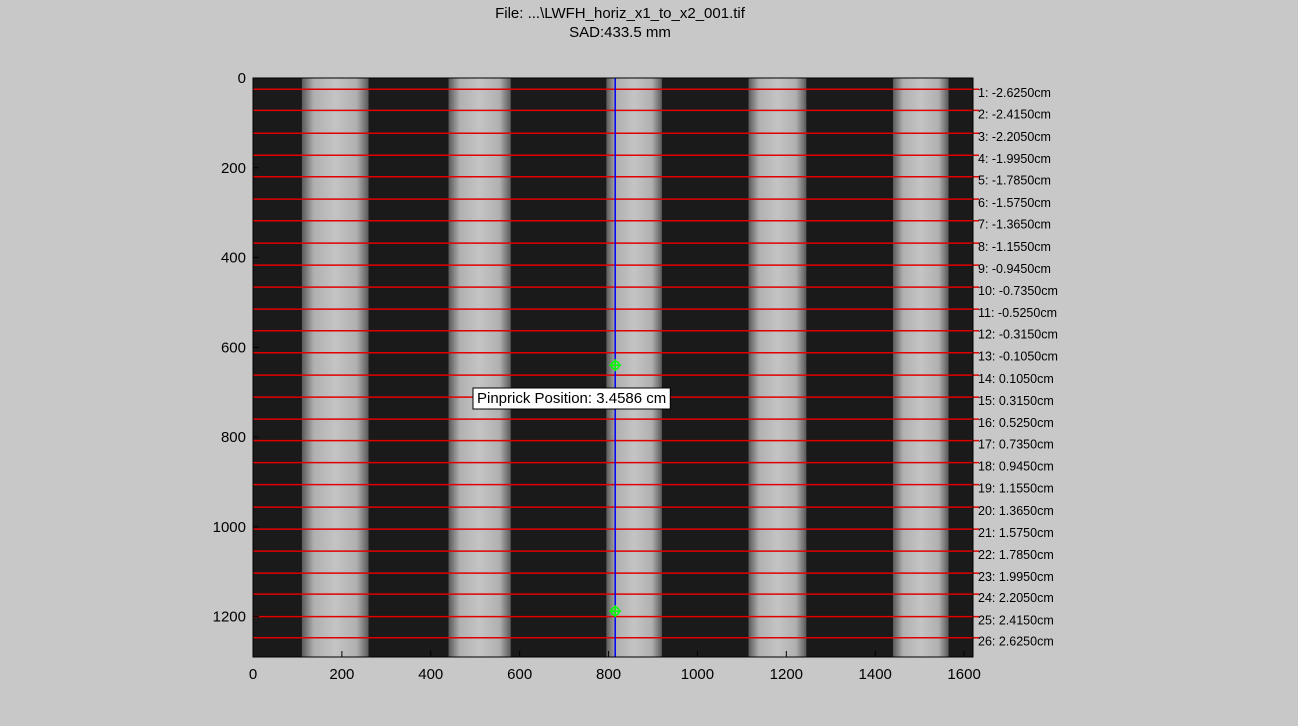  I want to click on profile-line-label: 13: -0.1050cm, so click(1018, 357).